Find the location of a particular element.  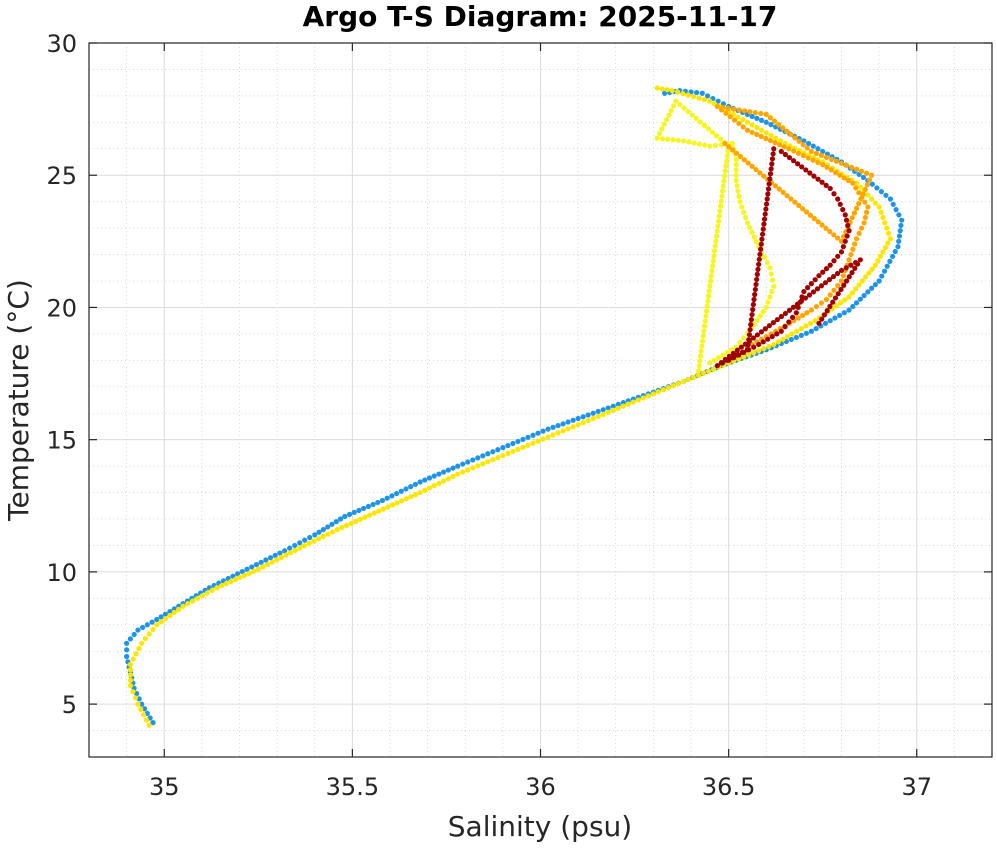

x-axis-label: Salinity (psu) is located at coordinates (540, 826).